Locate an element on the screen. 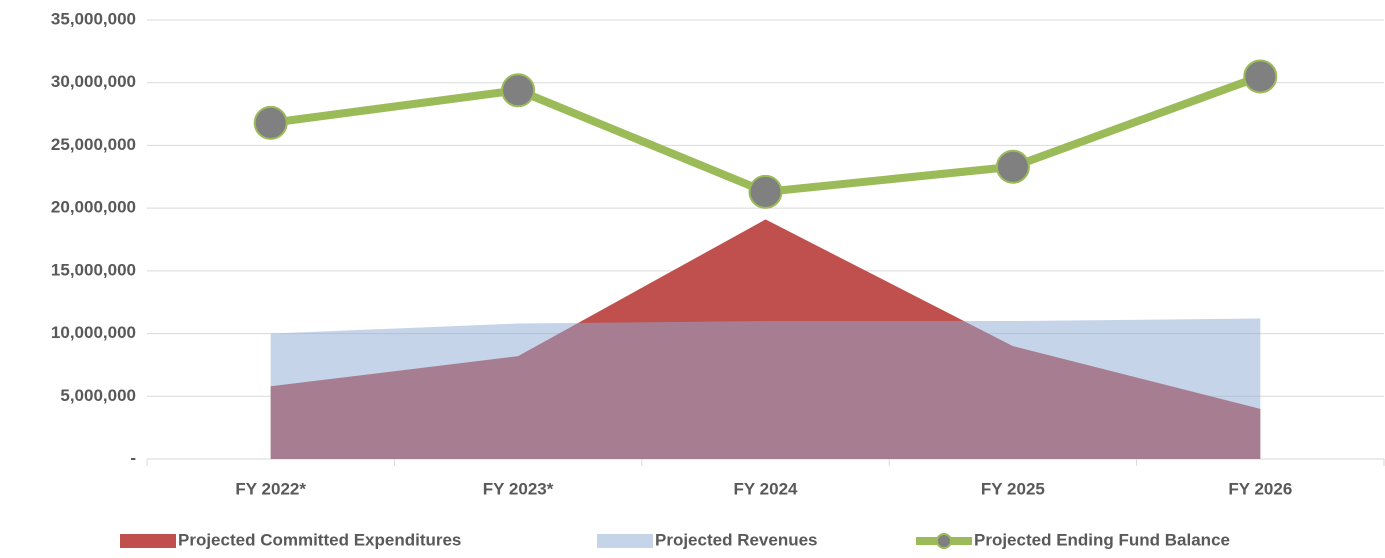 Image resolution: width=1385 pixels, height=558 pixels. x-tick-label: FY 2026 is located at coordinates (1260, 488).